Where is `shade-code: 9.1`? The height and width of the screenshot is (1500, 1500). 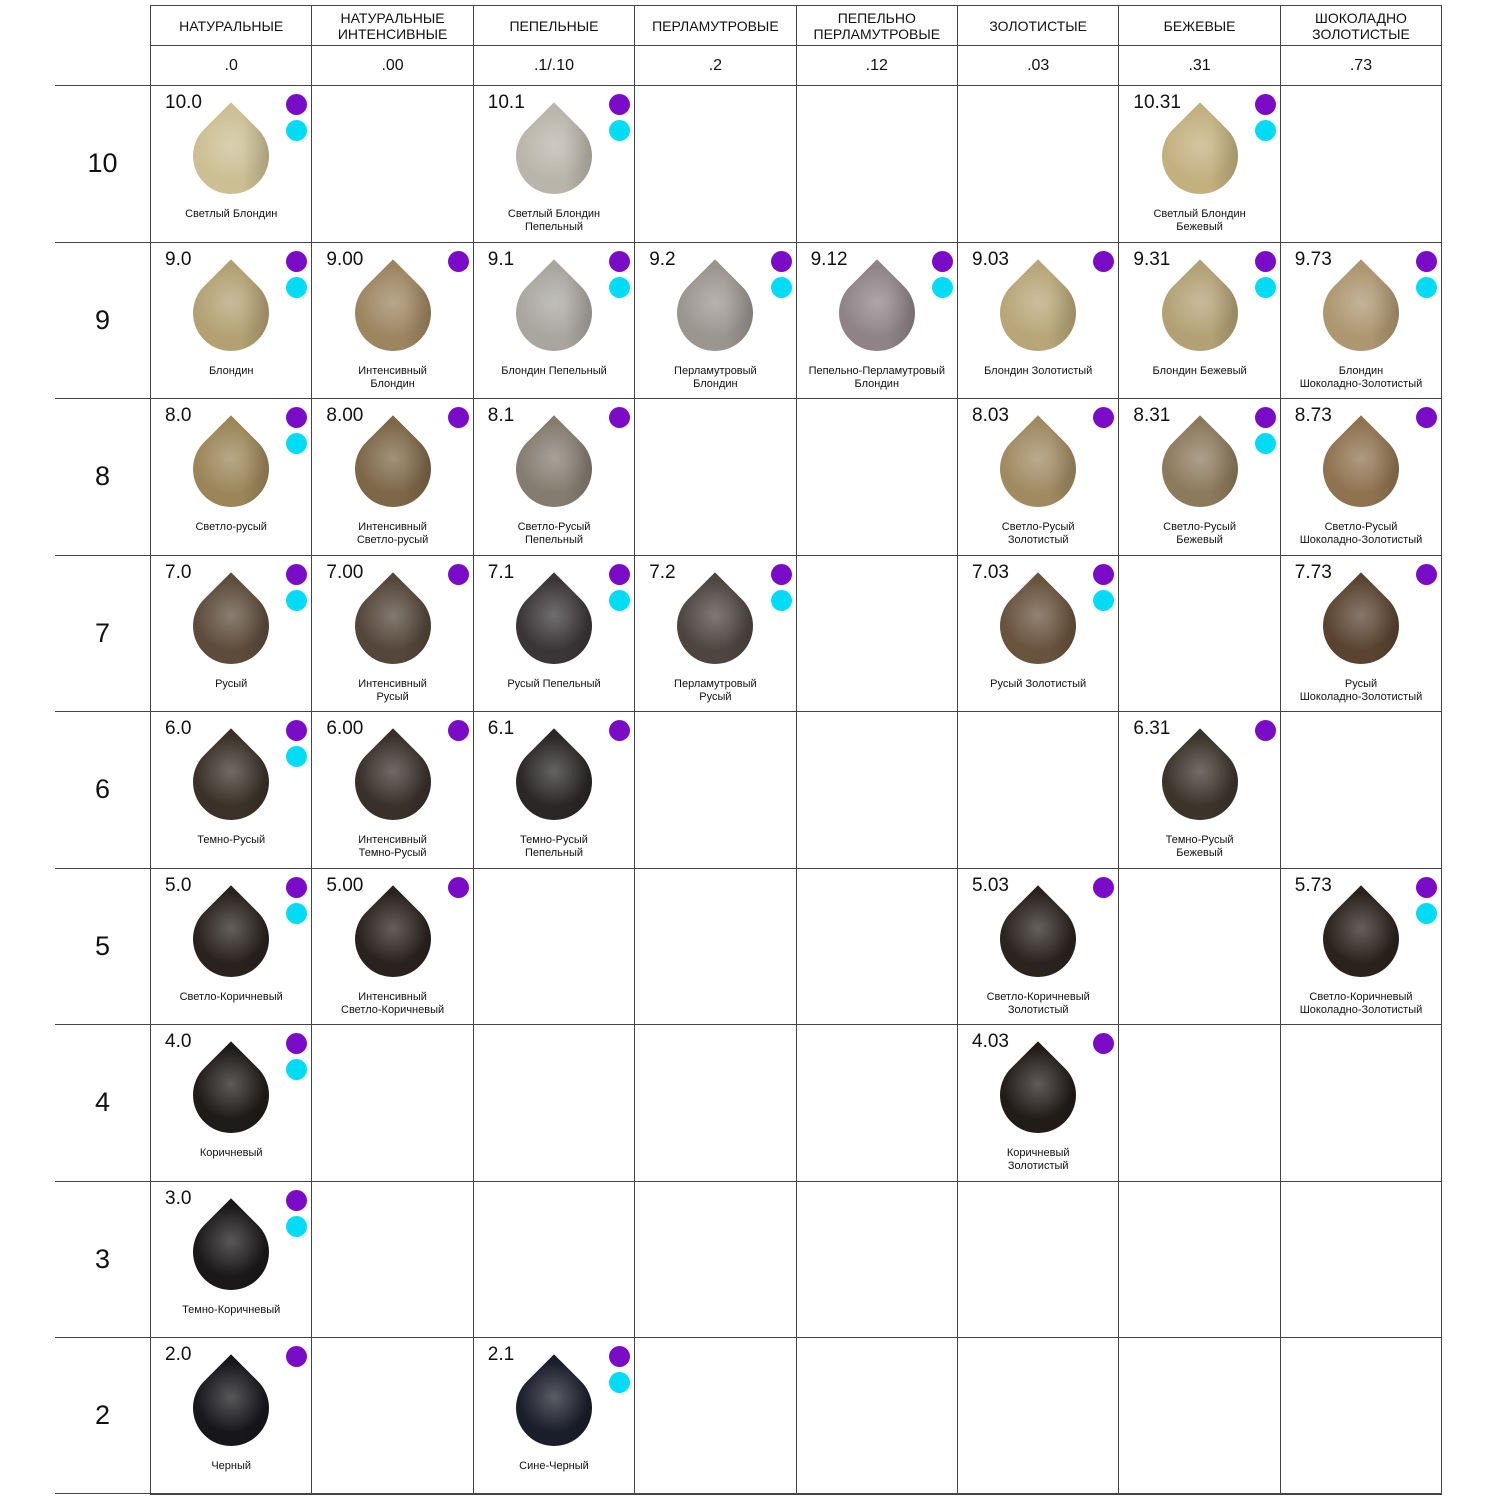
shade-code: 9.1 is located at coordinates (501, 259).